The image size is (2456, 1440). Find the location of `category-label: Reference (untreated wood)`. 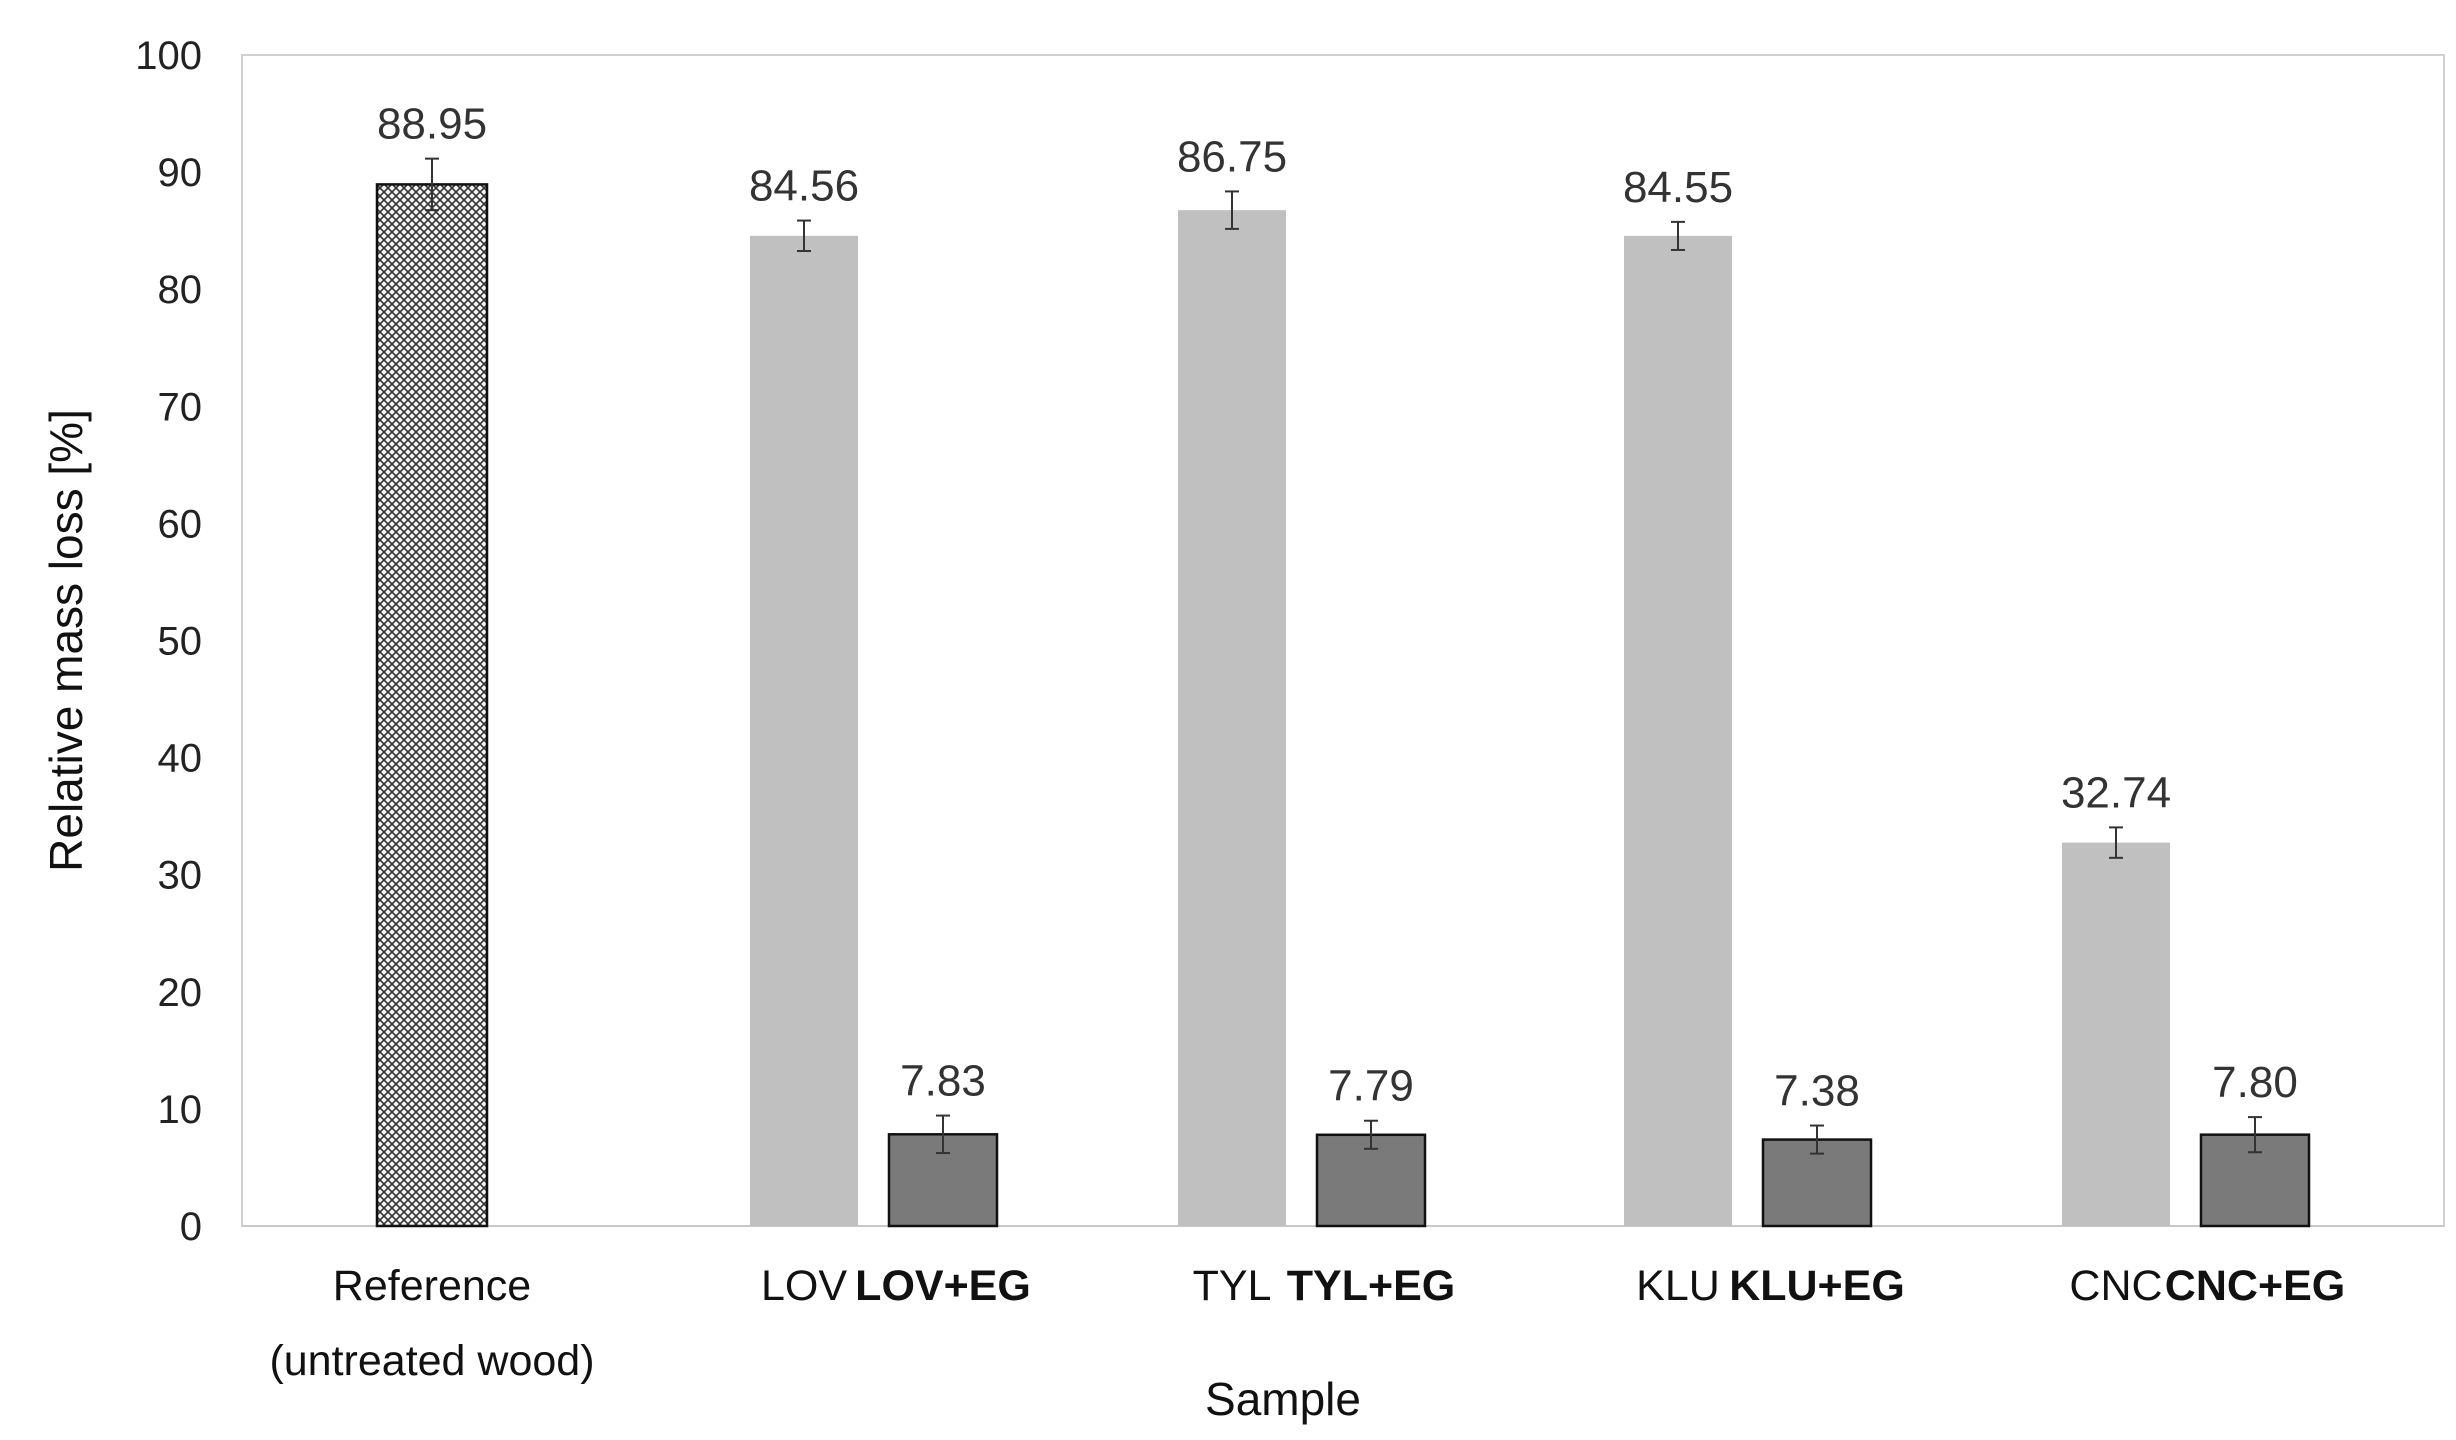

category-label: Reference (untreated wood) is located at coordinates (431, 1323).